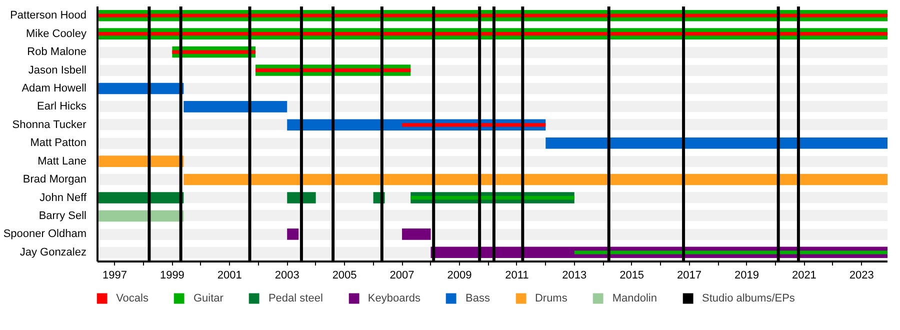  I want to click on legend-label: Drums, so click(551, 298).